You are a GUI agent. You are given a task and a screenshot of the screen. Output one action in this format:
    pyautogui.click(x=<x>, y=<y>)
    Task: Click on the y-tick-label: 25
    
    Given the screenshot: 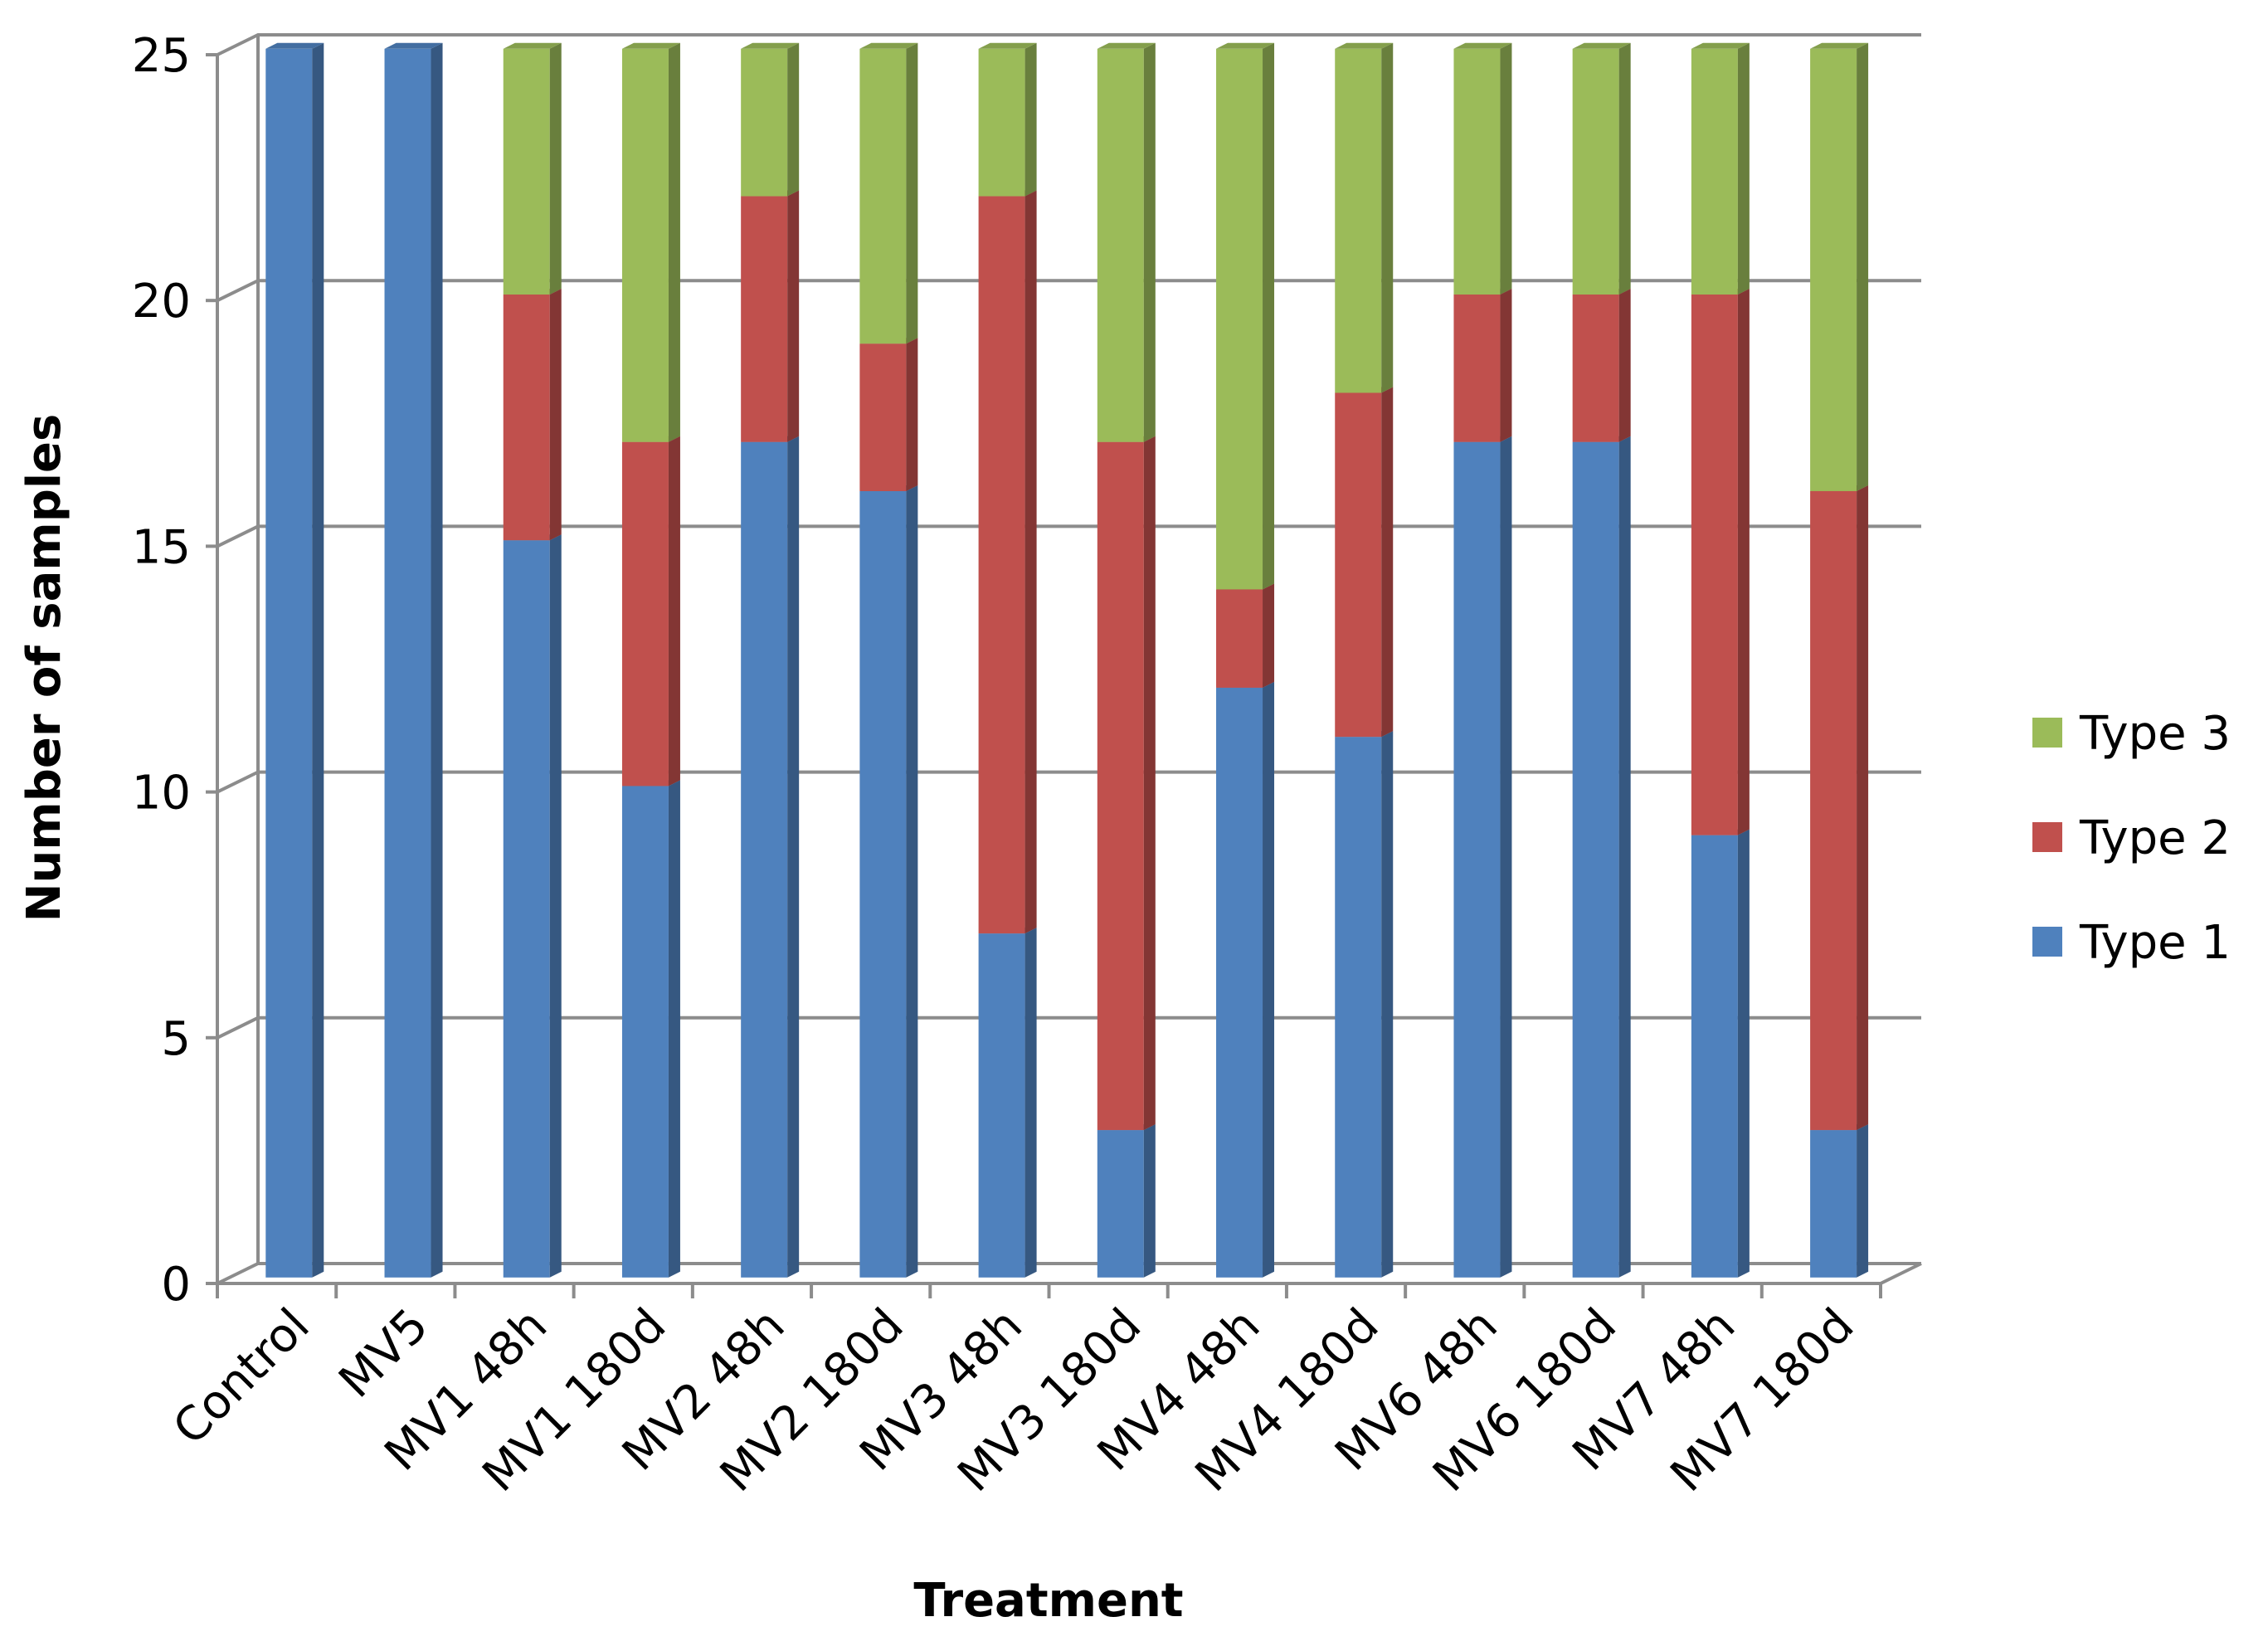 What is the action you would take?
    pyautogui.click(x=161, y=56)
    